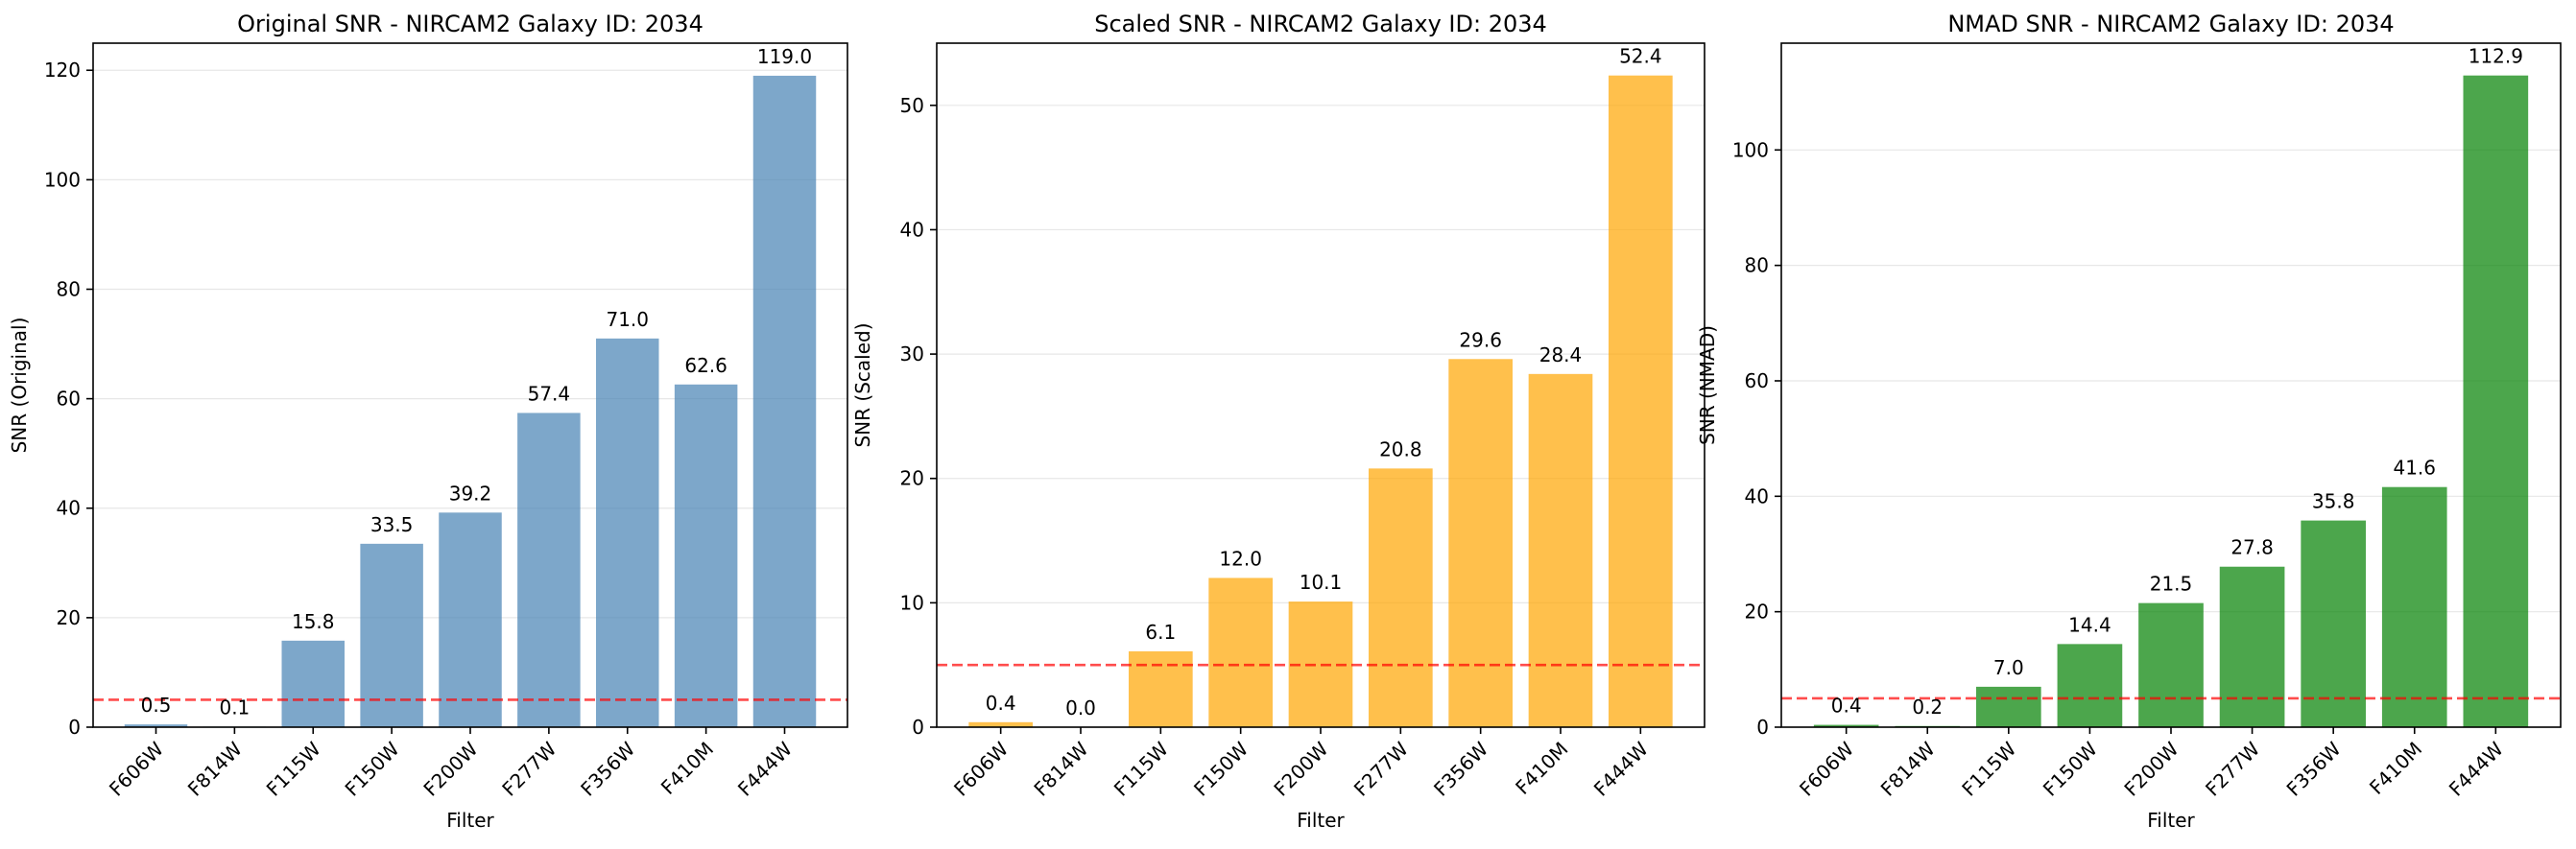 Image resolution: width=2576 pixels, height=849 pixels. What do you see at coordinates (62, 70) in the screenshot?
I see `y-tick-label-6: 120` at bounding box center [62, 70].